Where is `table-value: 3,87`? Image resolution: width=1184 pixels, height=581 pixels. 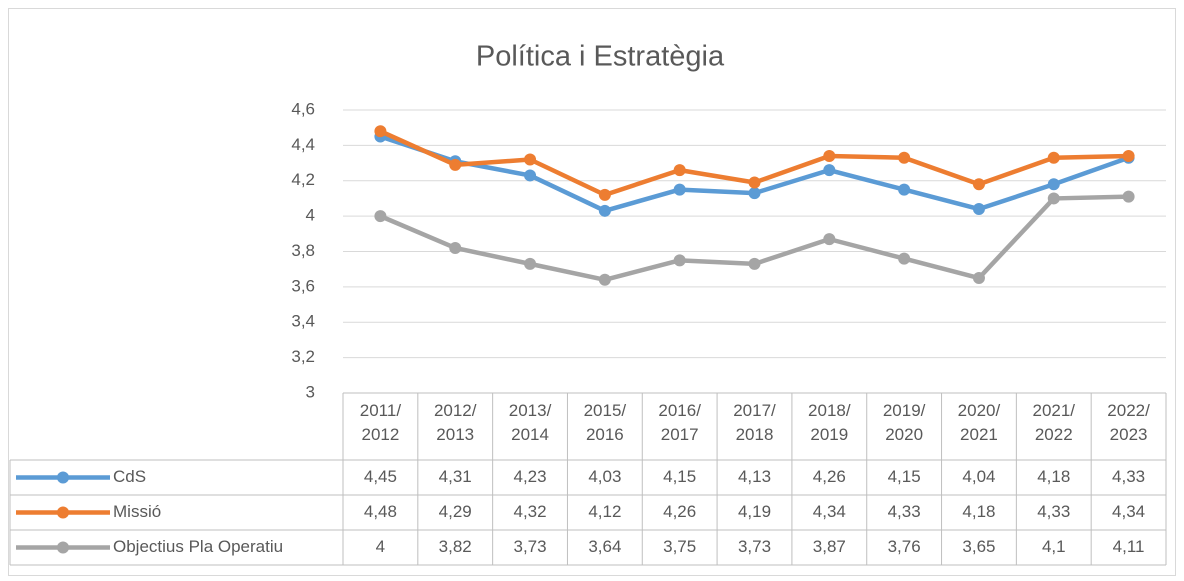
table-value: 3,87 is located at coordinates (829, 546).